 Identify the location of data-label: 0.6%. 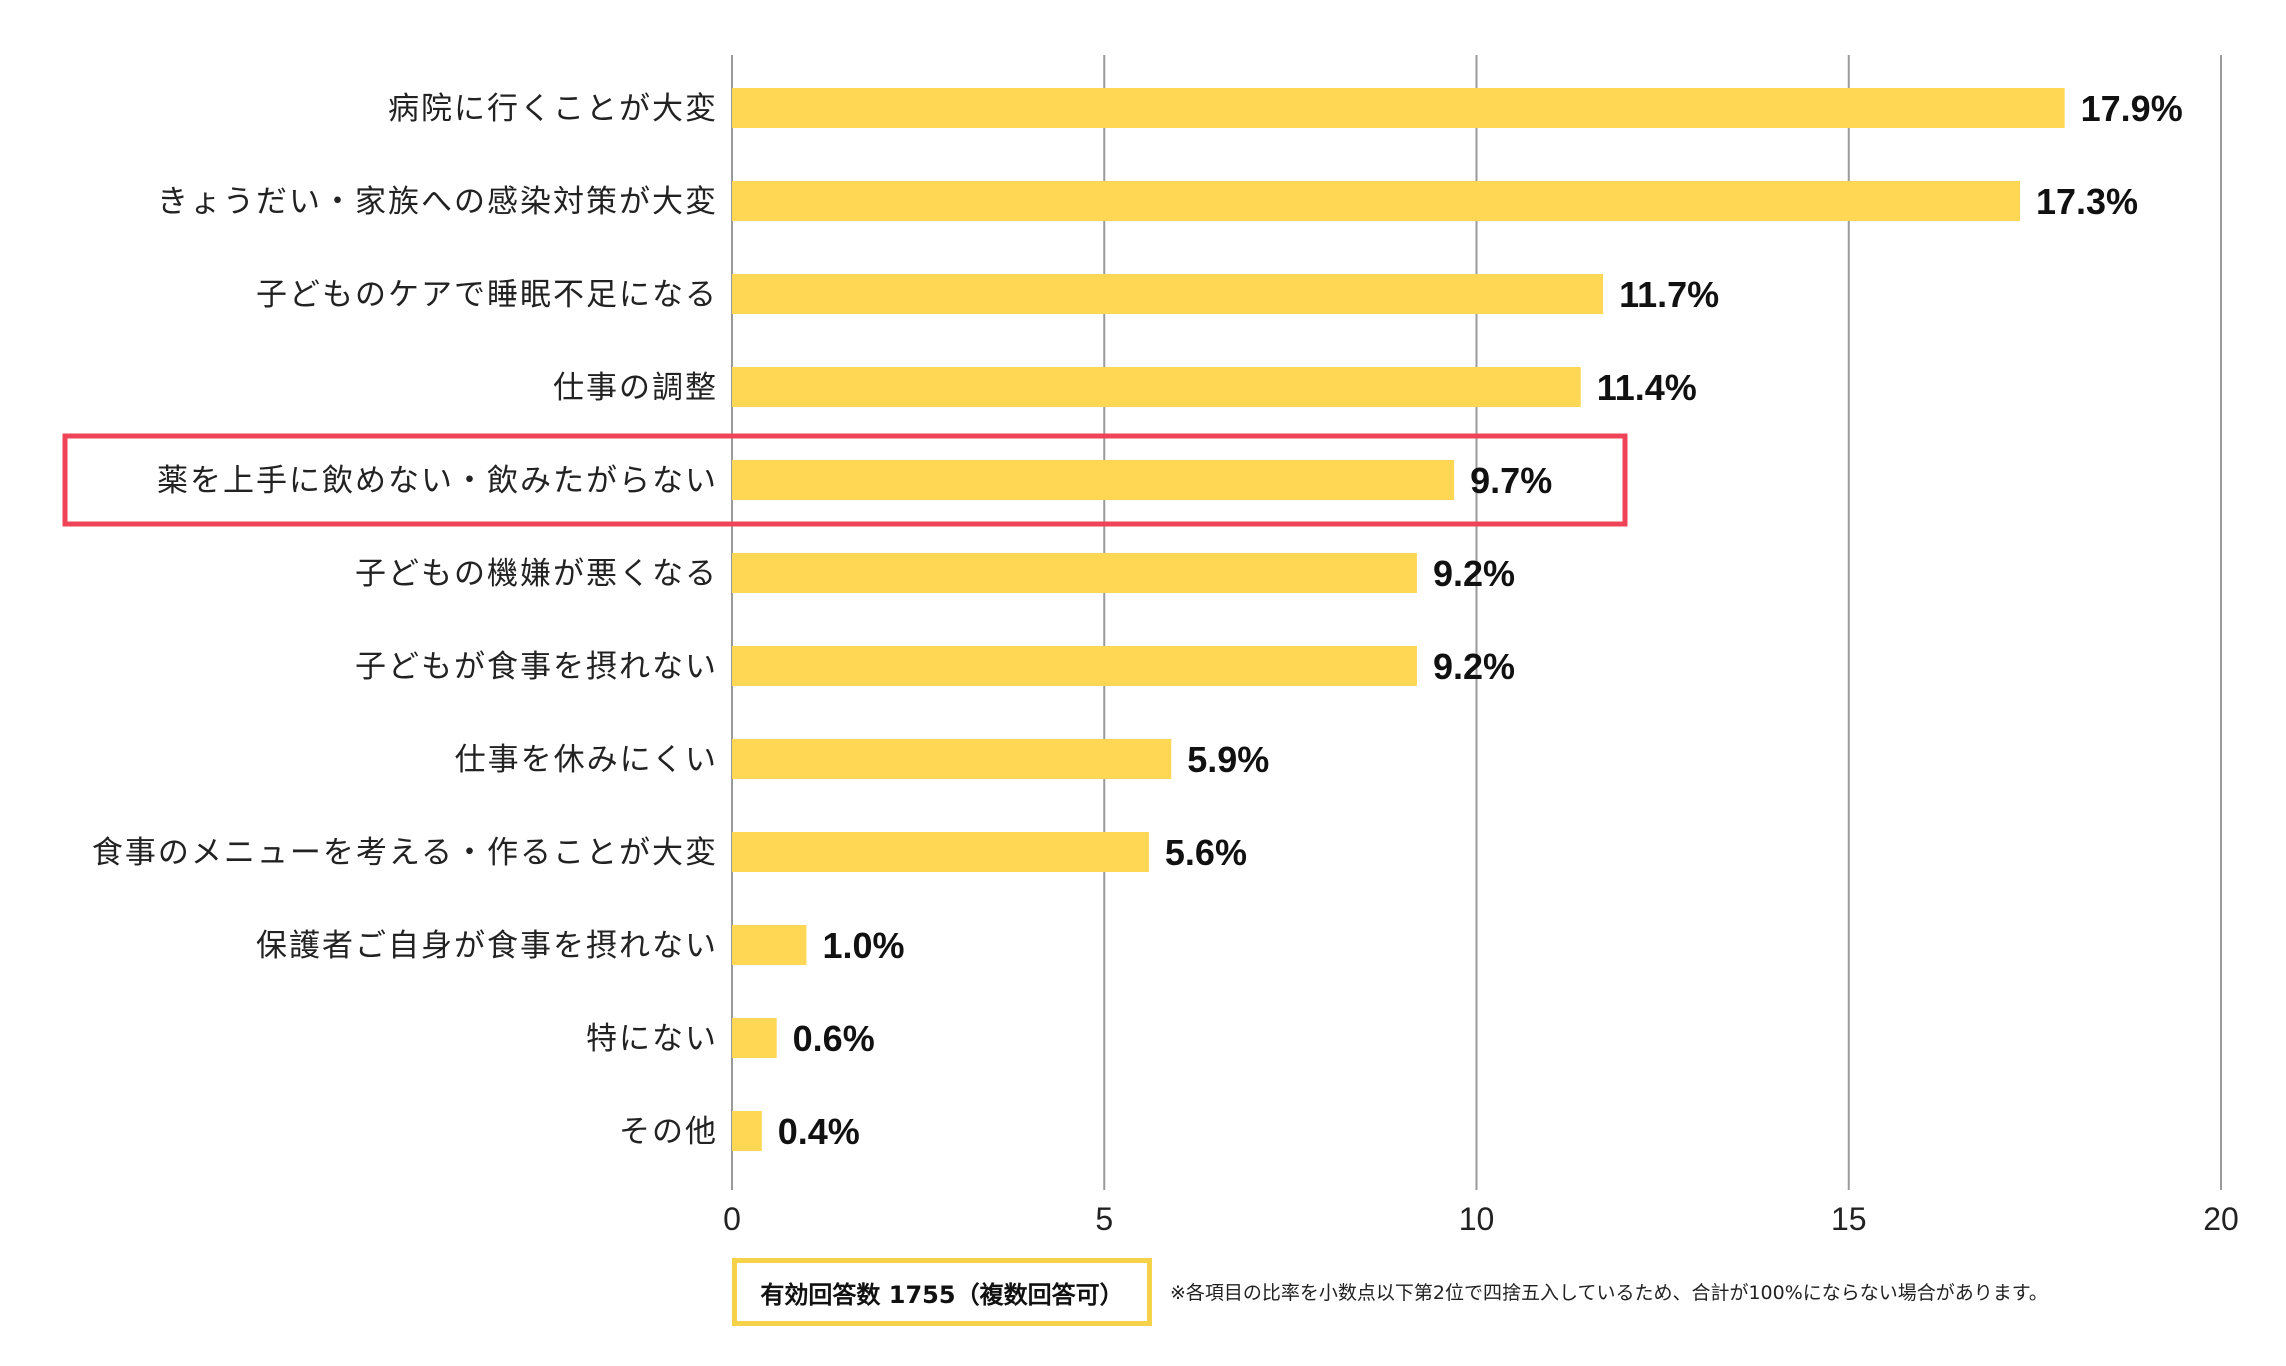
(834, 1038).